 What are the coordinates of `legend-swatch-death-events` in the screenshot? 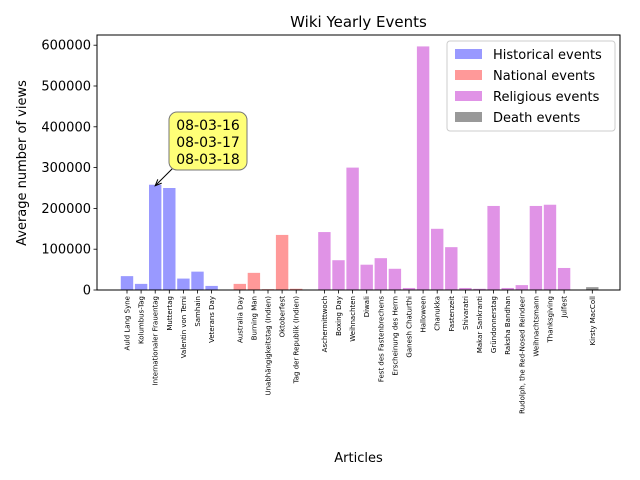 It's located at (468, 117).